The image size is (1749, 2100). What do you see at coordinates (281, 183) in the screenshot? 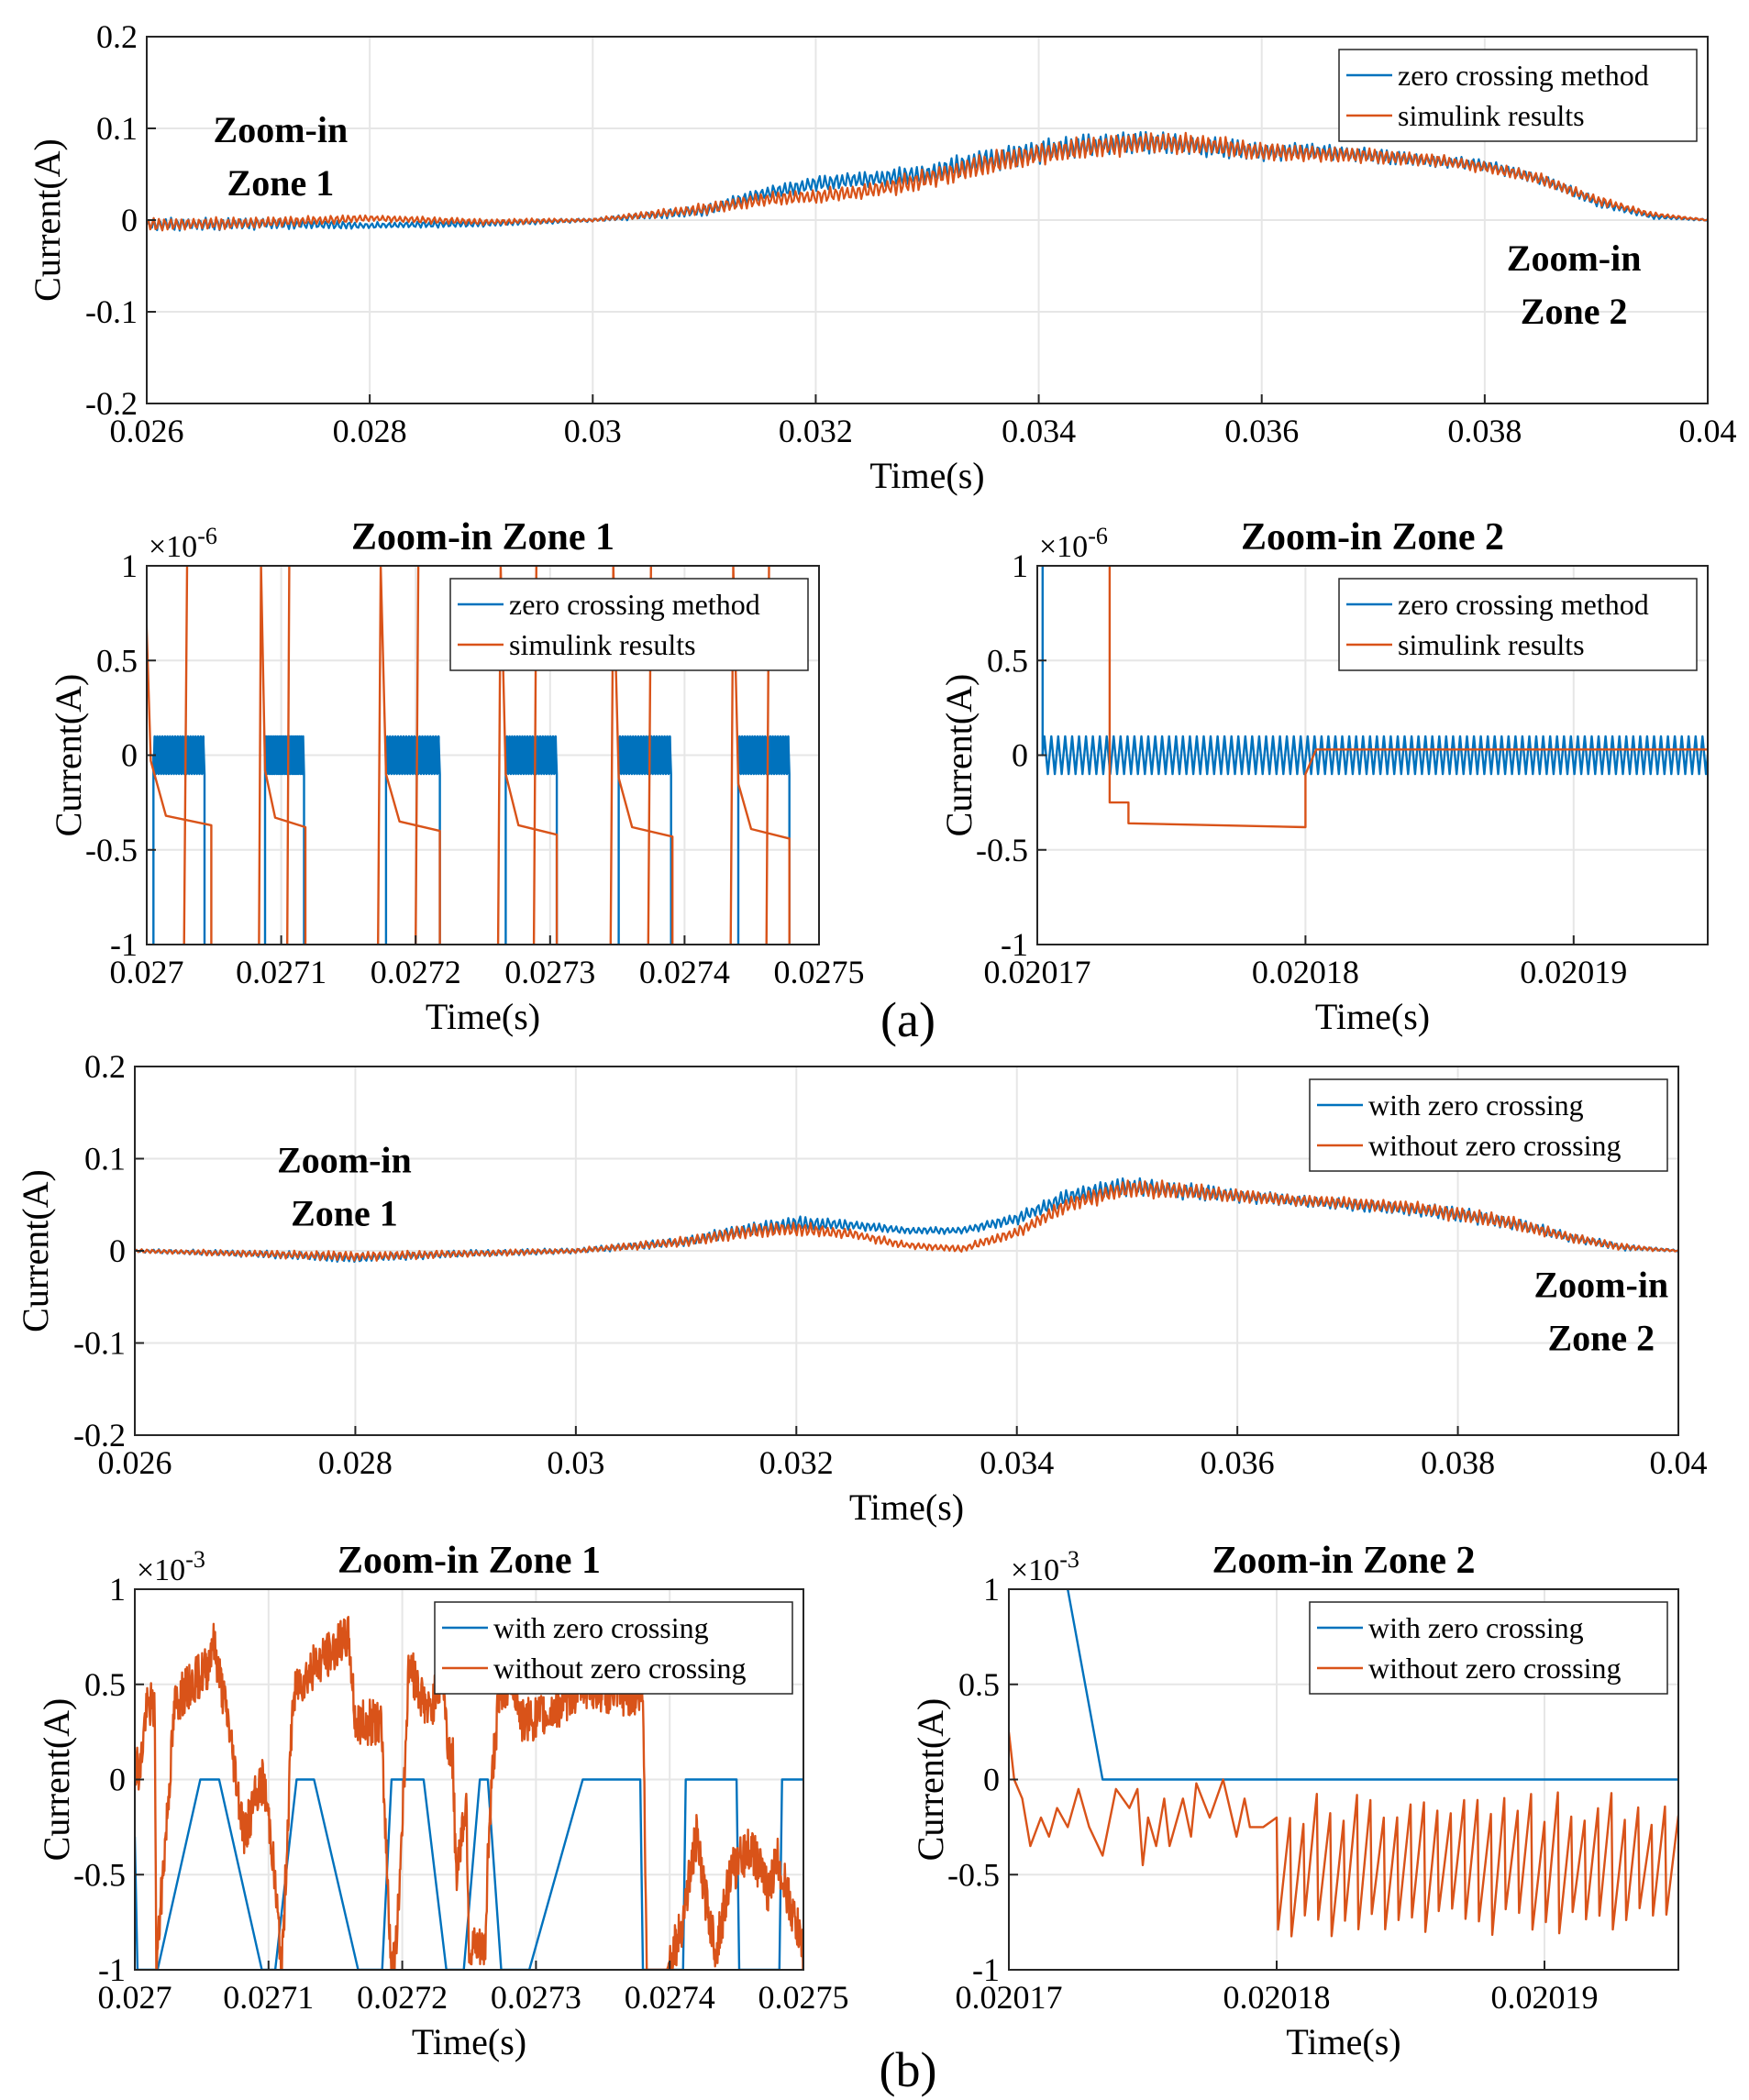
I see `zoom-annotation: Zone 1` at bounding box center [281, 183].